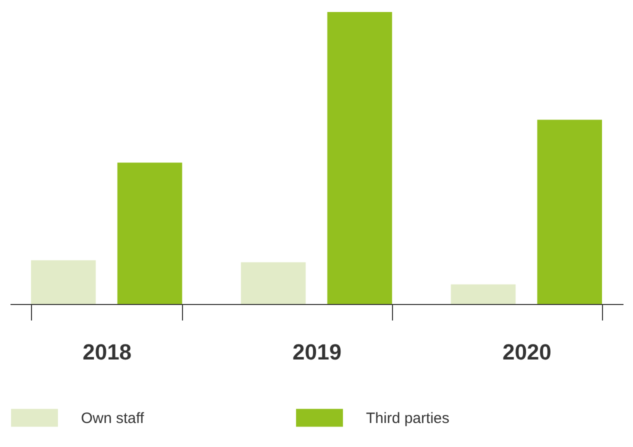 Image resolution: width=633 pixels, height=447 pixels. Describe the element at coordinates (107, 352) in the screenshot. I see `x-tick-label: 2018` at that location.